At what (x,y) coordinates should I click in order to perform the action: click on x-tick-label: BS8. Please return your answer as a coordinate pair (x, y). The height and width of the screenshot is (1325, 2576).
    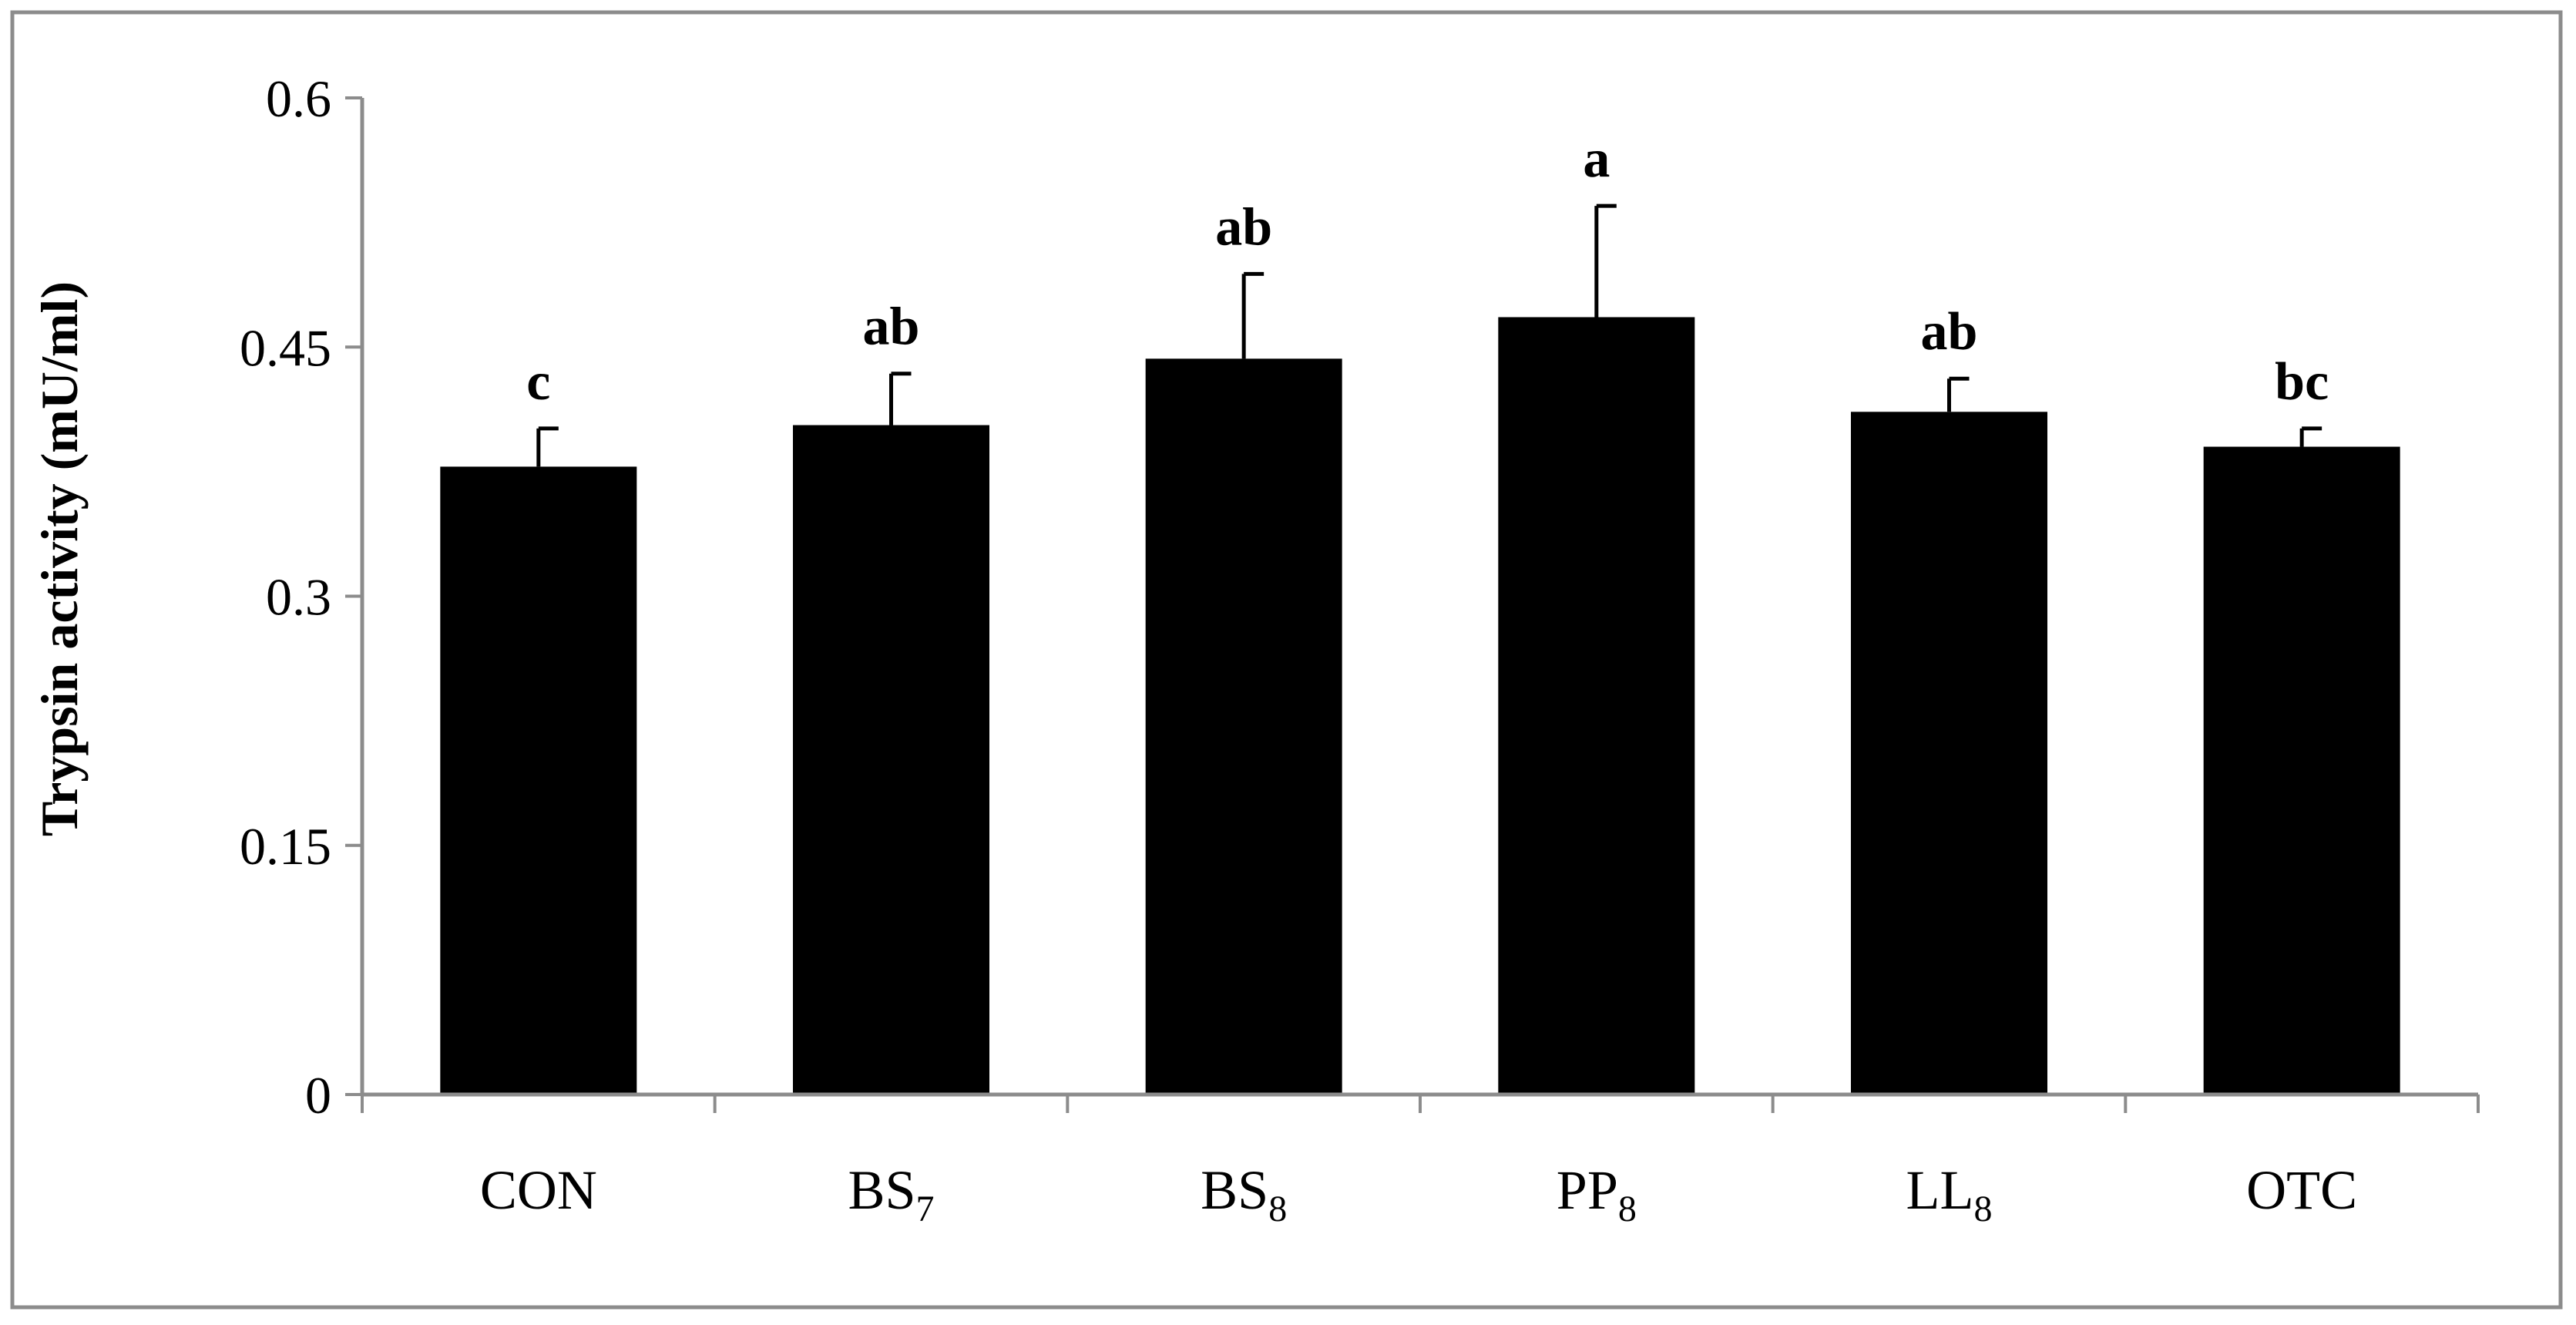
    Looking at the image, I should click on (1244, 1194).